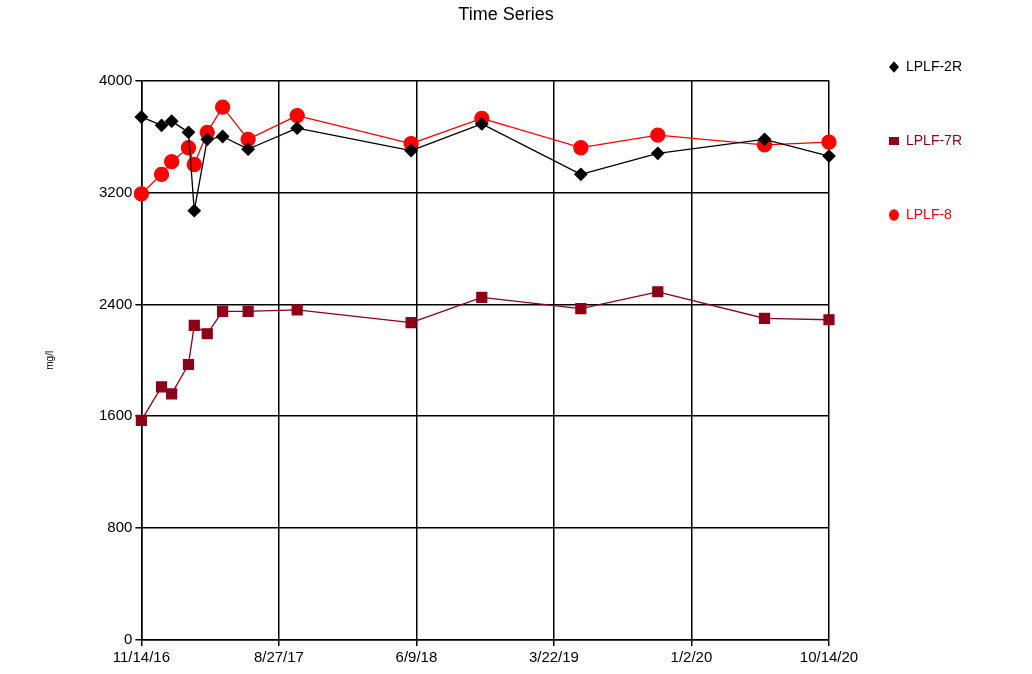  I want to click on y-tick-label: 800, so click(120, 527).